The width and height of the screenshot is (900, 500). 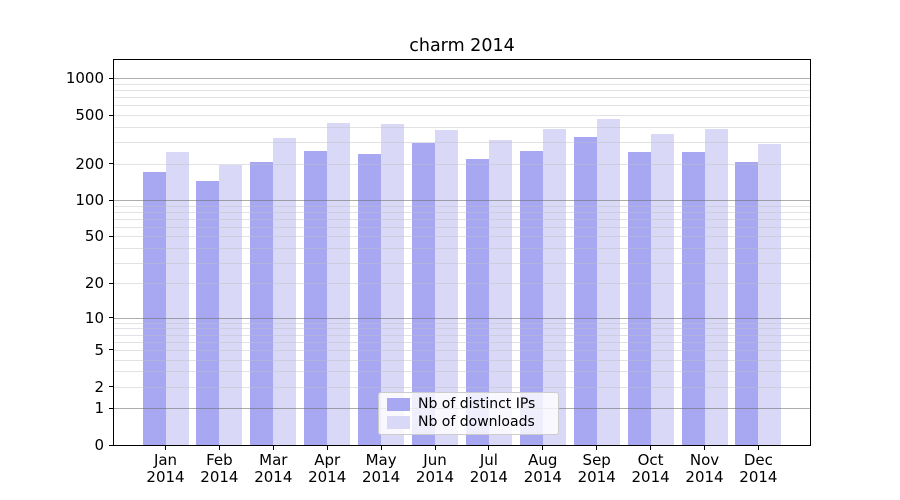 I want to click on bar-may-downloads, so click(x=393, y=284).